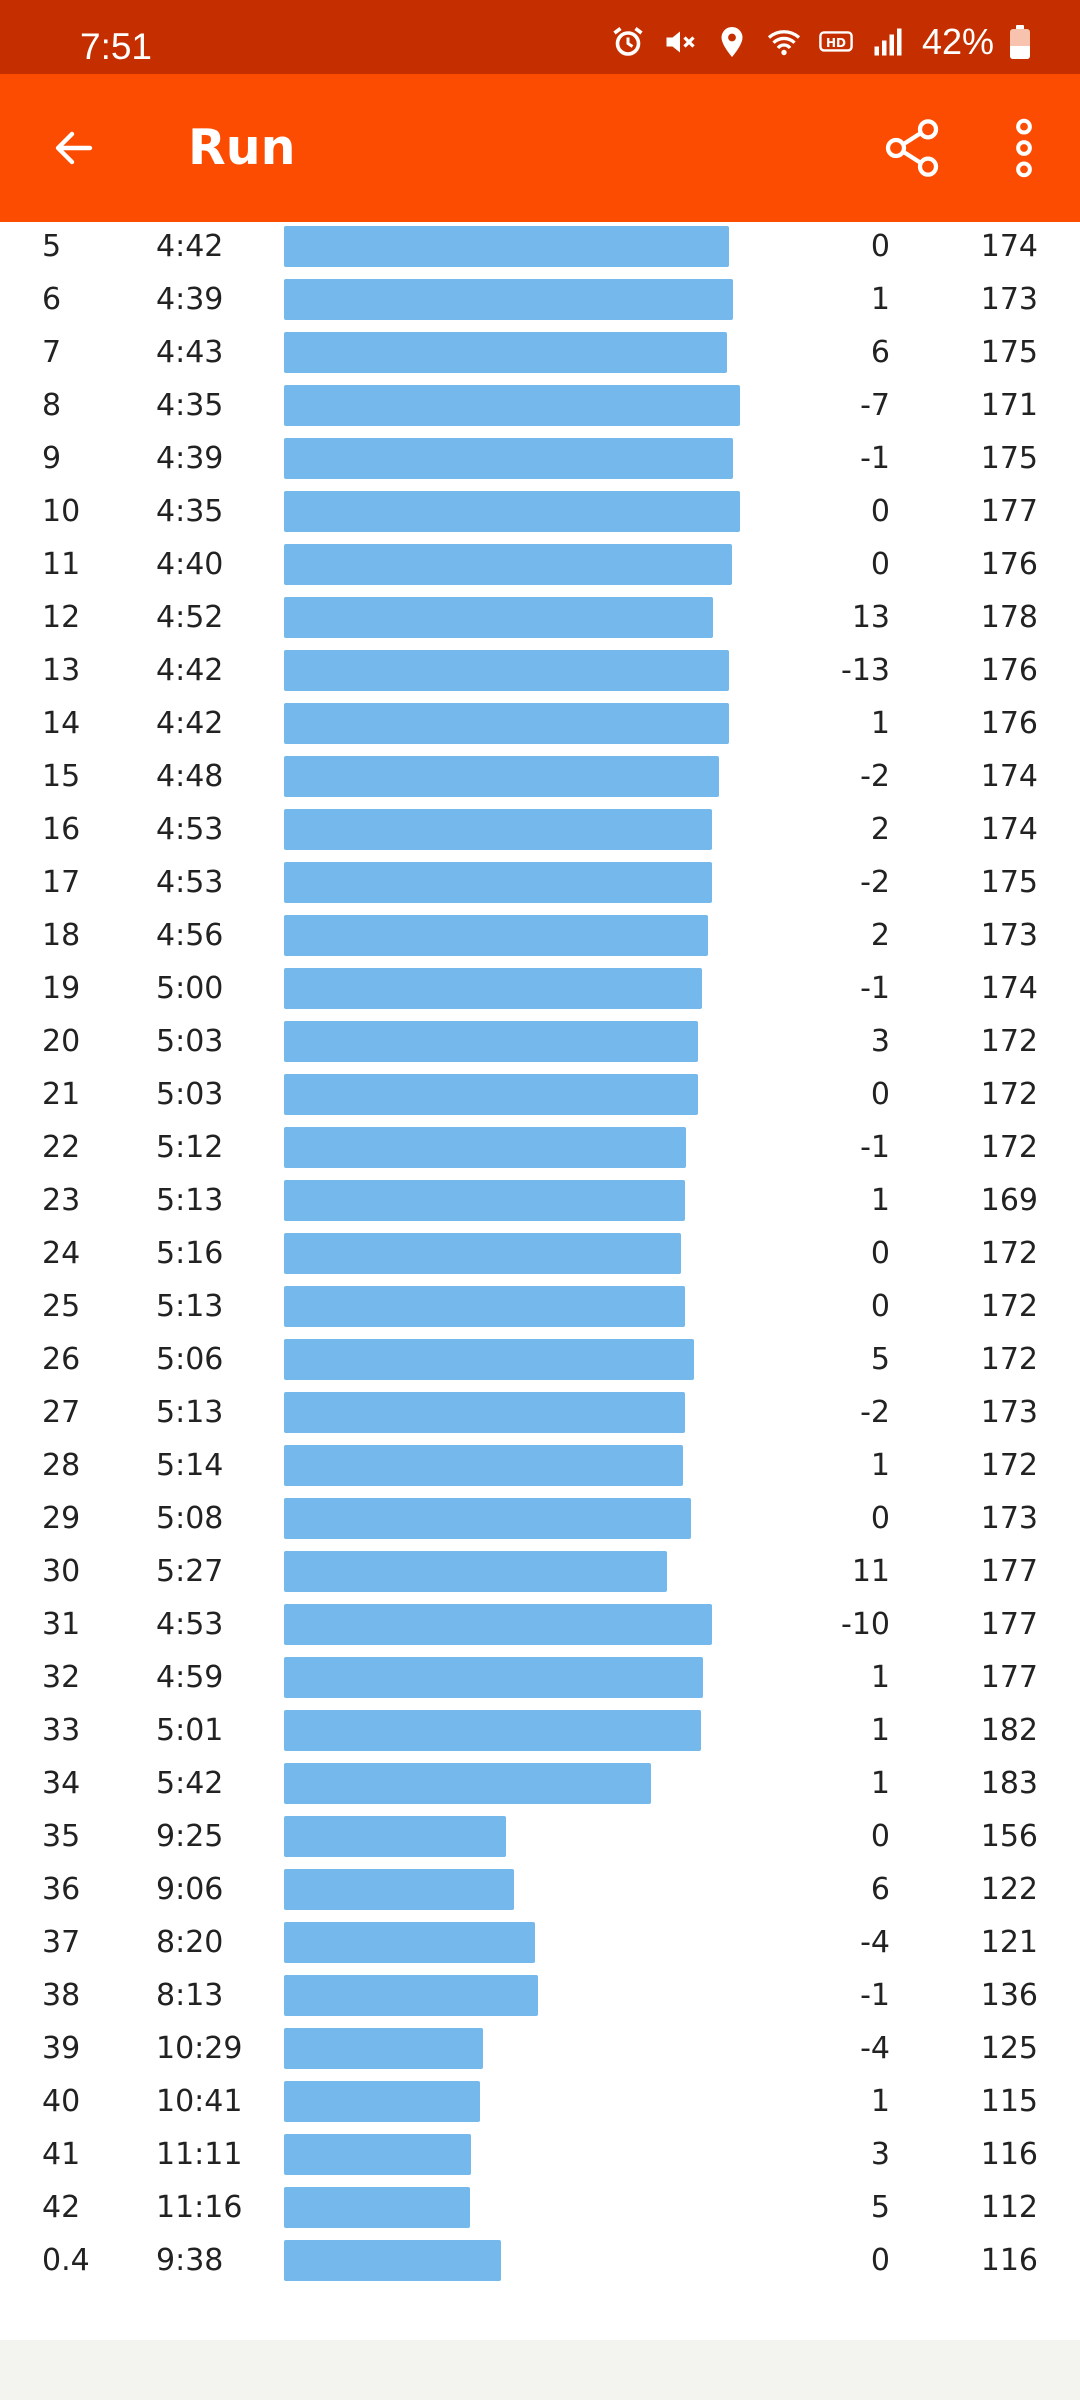 This screenshot has width=1080, height=2400. What do you see at coordinates (61, 1783) in the screenshot?
I see `split-km: 34` at bounding box center [61, 1783].